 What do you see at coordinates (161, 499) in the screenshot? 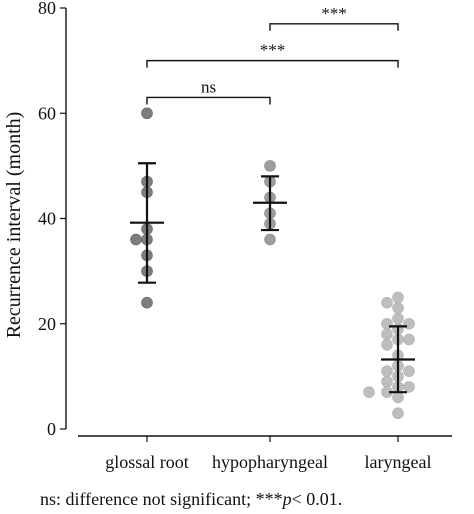
I see `footnote-prefix: ns: difference not significant; ***` at bounding box center [161, 499].